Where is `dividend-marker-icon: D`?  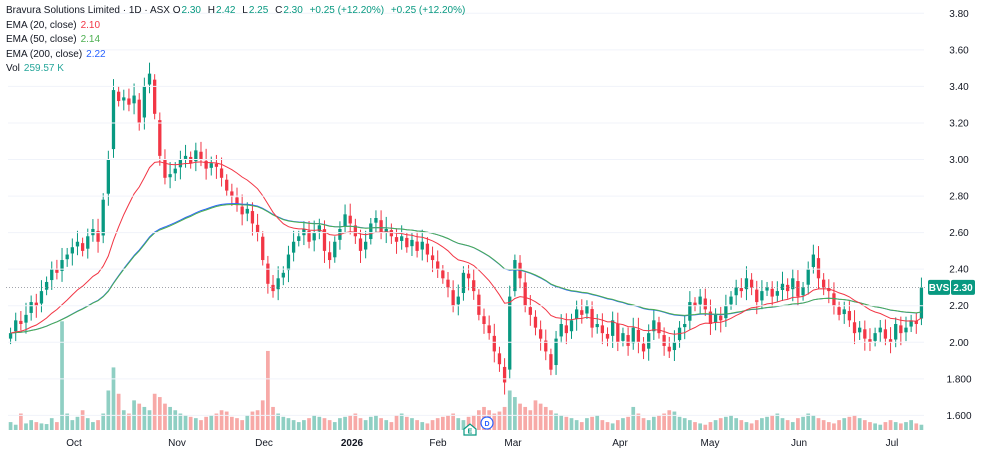 dividend-marker-icon: D is located at coordinates (487, 423).